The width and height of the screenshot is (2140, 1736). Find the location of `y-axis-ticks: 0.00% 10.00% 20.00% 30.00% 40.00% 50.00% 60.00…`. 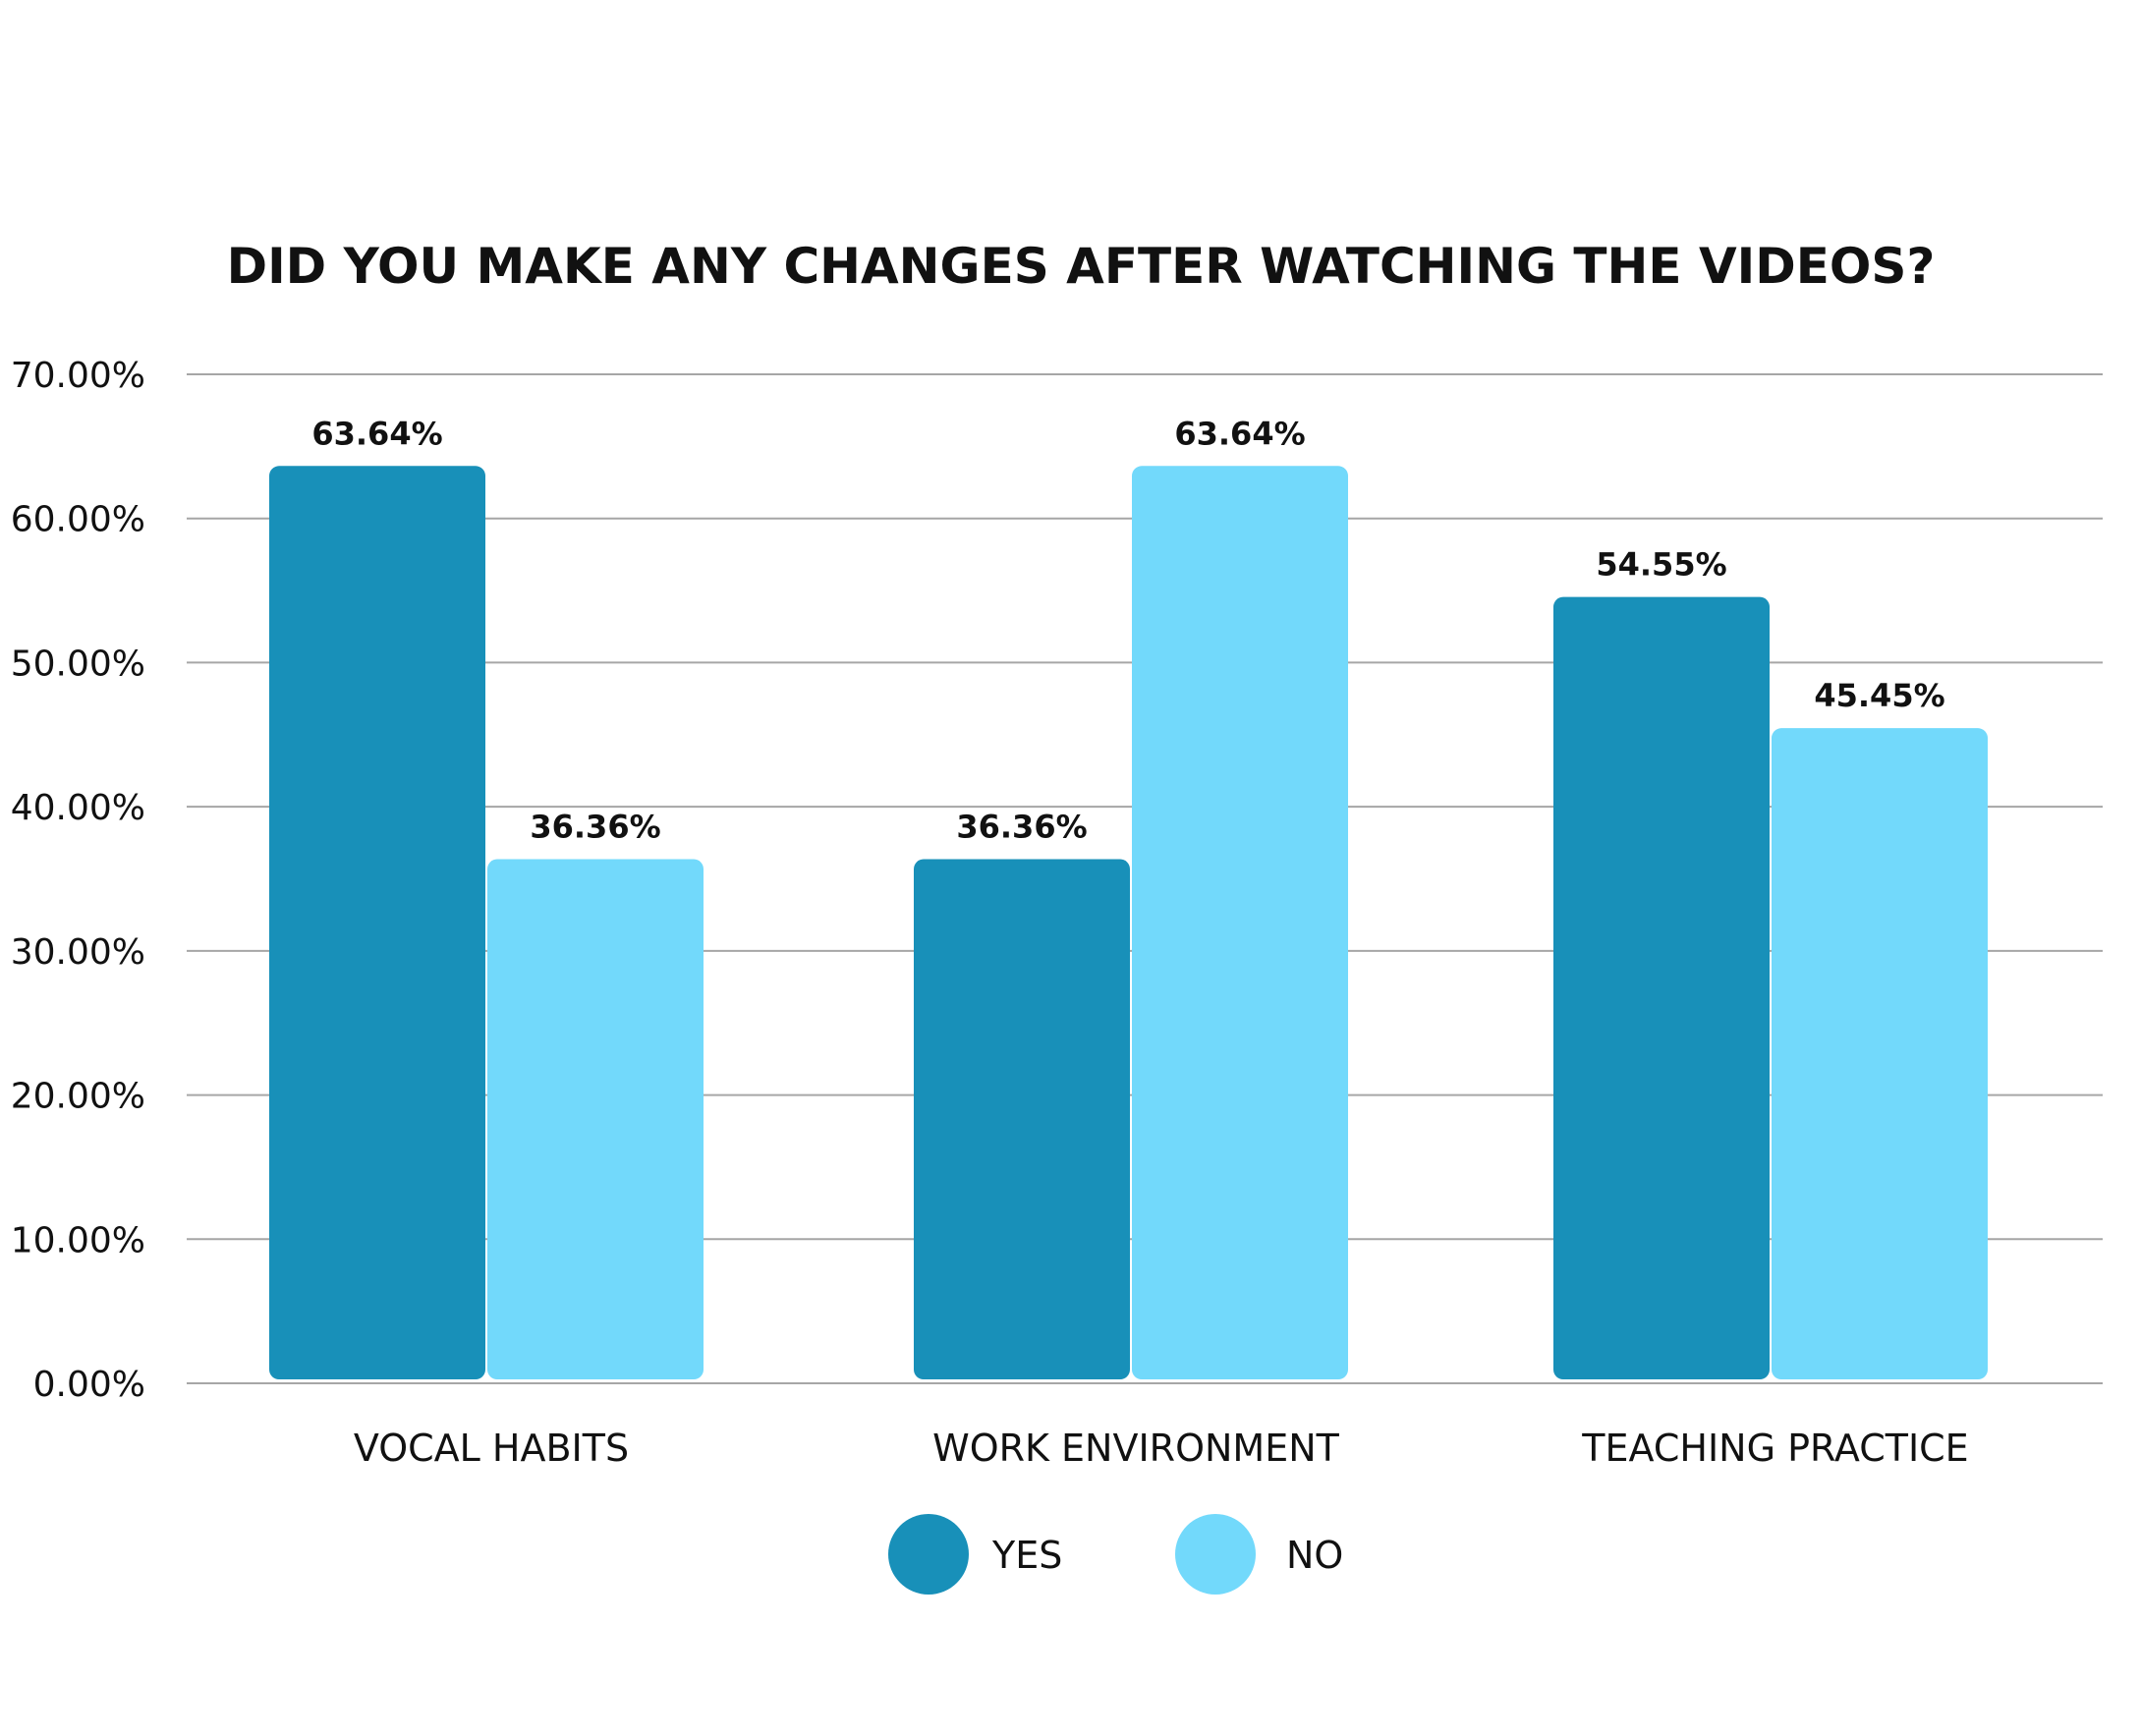

y-axis-ticks: 0.00% 10.00% 20.00% 30.00% 40.00% 50.00% 60.00… is located at coordinates (78, 880).